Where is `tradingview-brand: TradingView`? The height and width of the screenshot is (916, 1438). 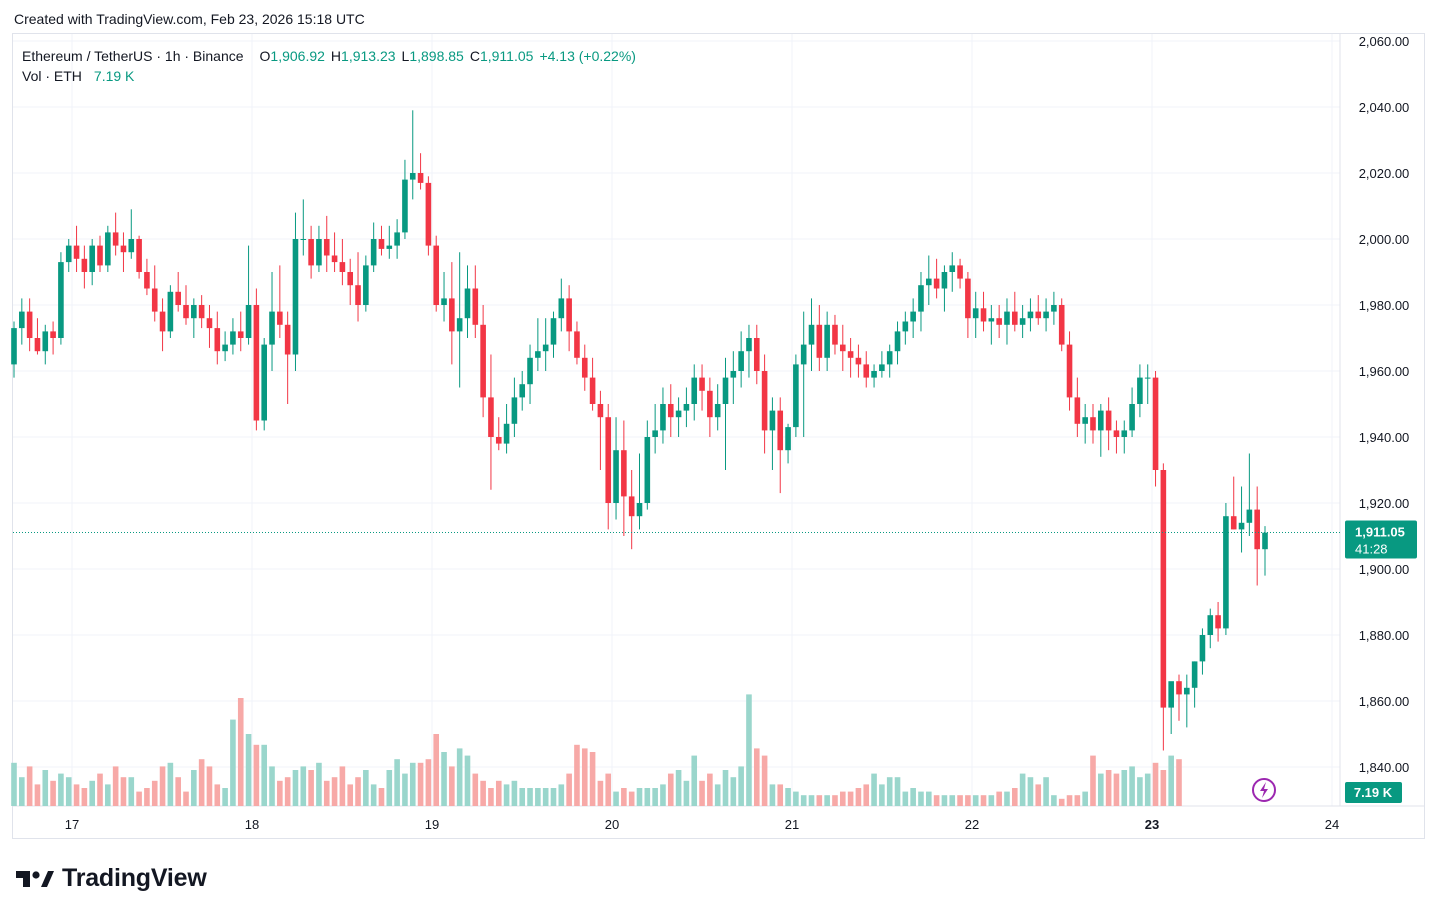
tradingview-brand: TradingView is located at coordinates (110, 878).